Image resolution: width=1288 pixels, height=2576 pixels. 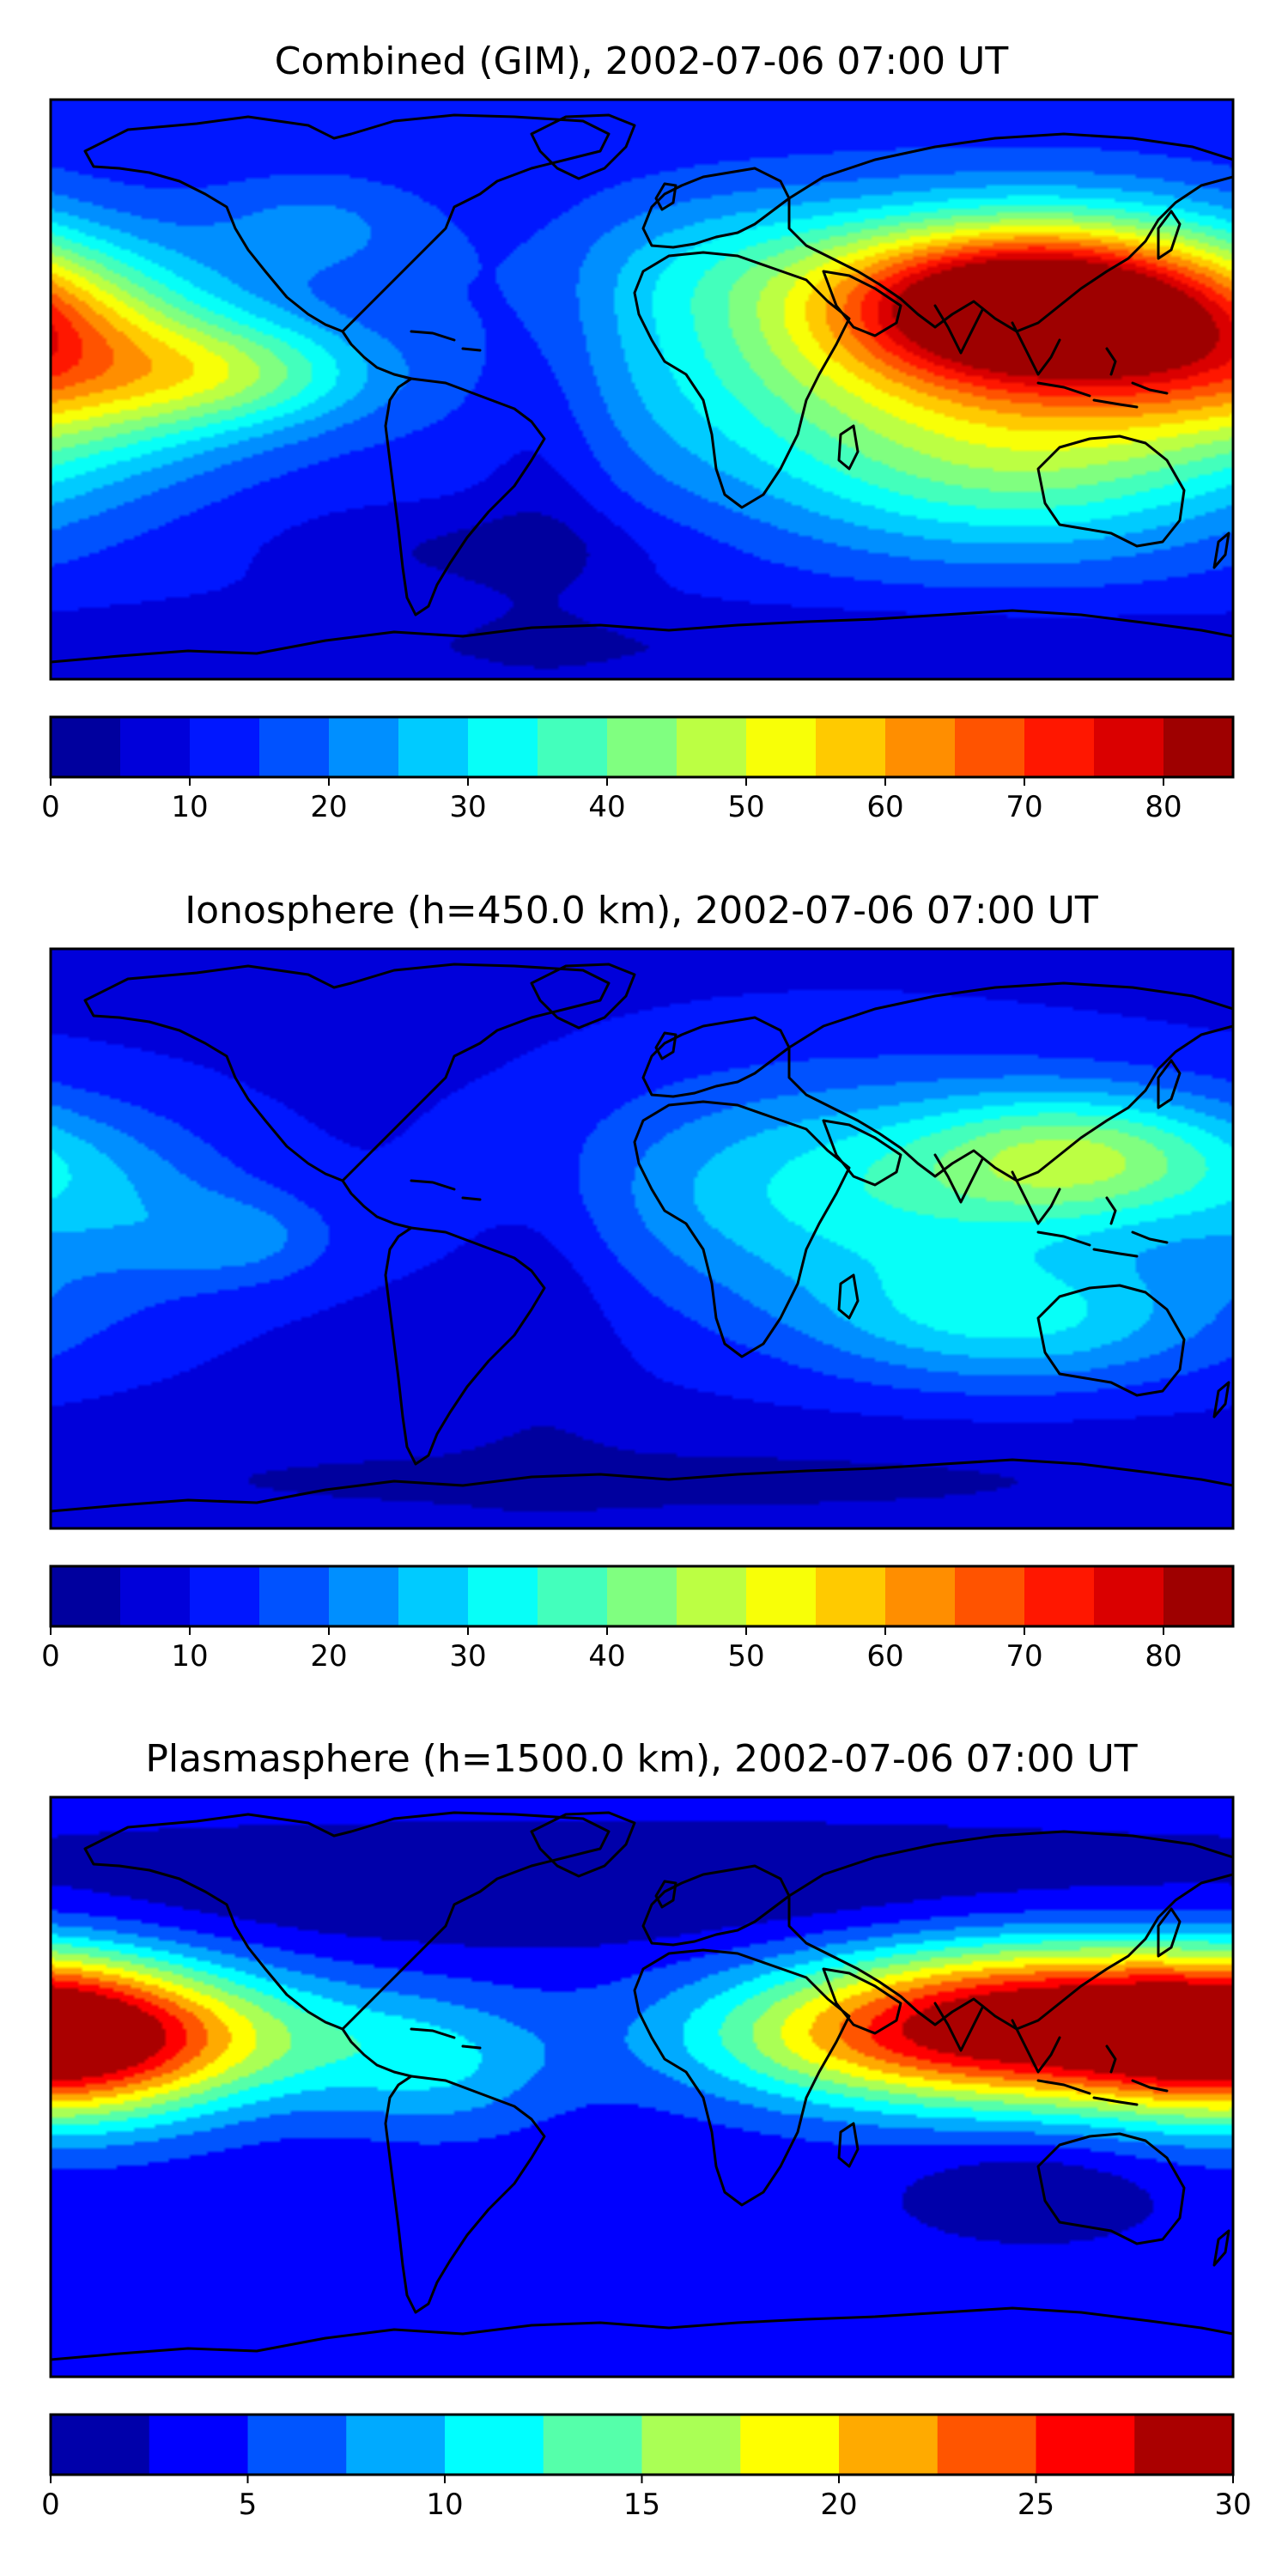 I want to click on colorbar-plasmasphere: 0 5 10 15 20 25 30, so click(x=647, y=2467).